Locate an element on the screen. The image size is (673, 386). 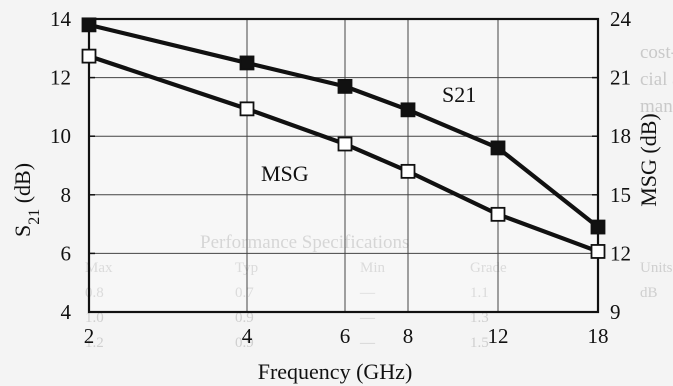
y-tick-label-left: 4 is located at coordinates (66, 312).